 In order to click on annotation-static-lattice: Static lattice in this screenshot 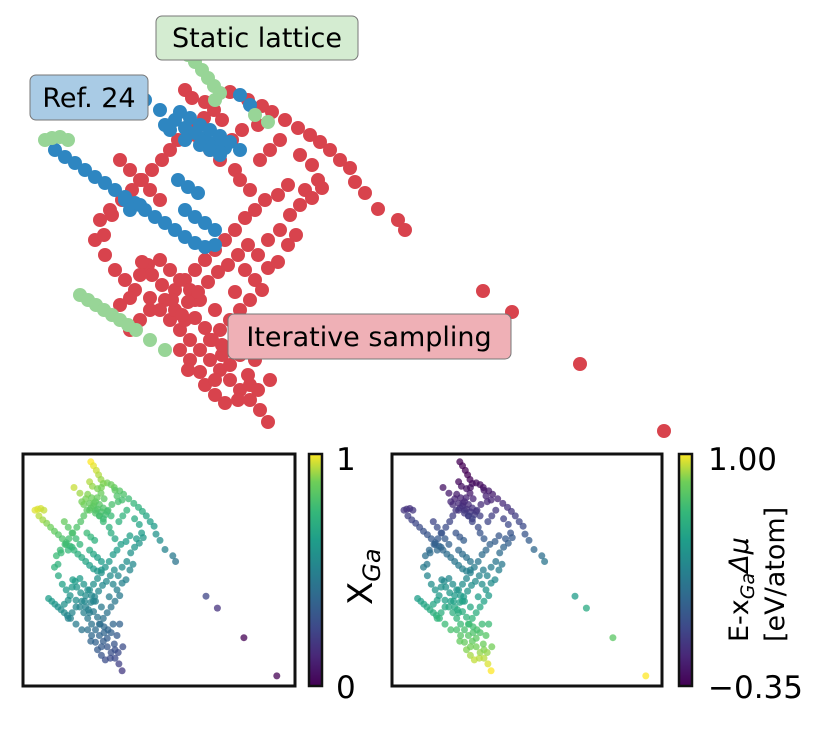, I will do `click(257, 38)`.